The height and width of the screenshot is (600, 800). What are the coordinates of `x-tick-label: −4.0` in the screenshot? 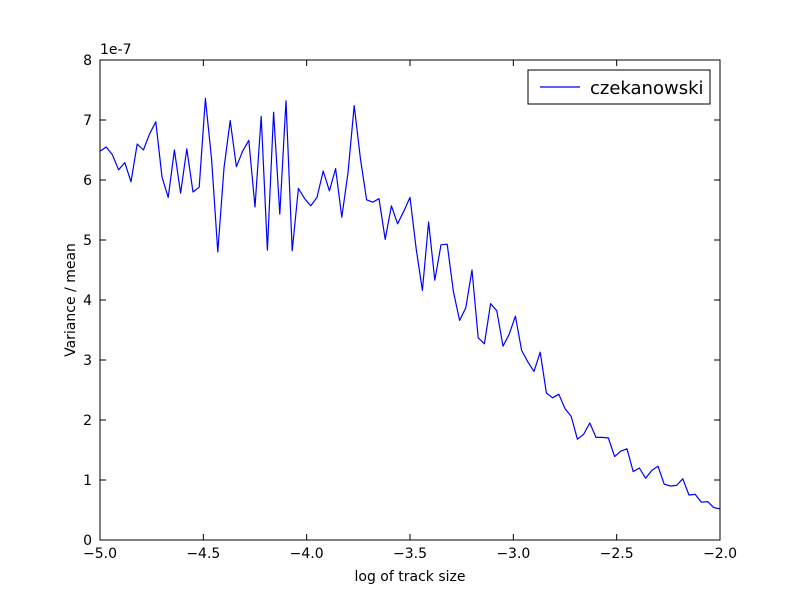 It's located at (307, 554).